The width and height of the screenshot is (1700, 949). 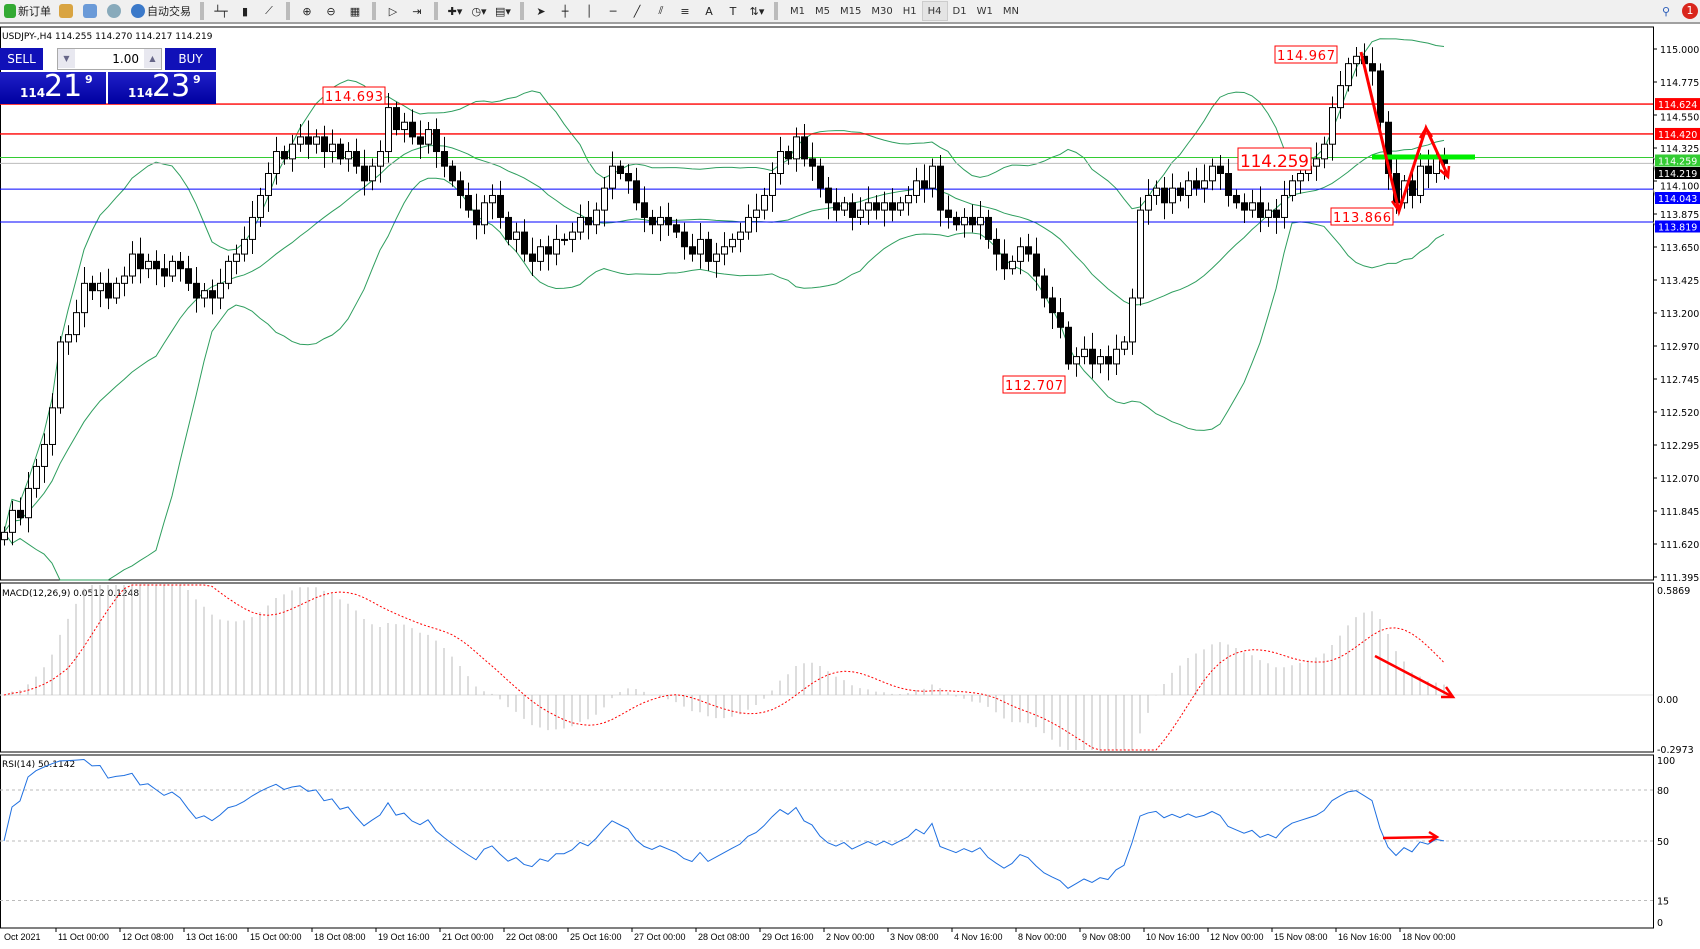 I want to click on arrows-button: ⇅▾, so click(x=757, y=11).